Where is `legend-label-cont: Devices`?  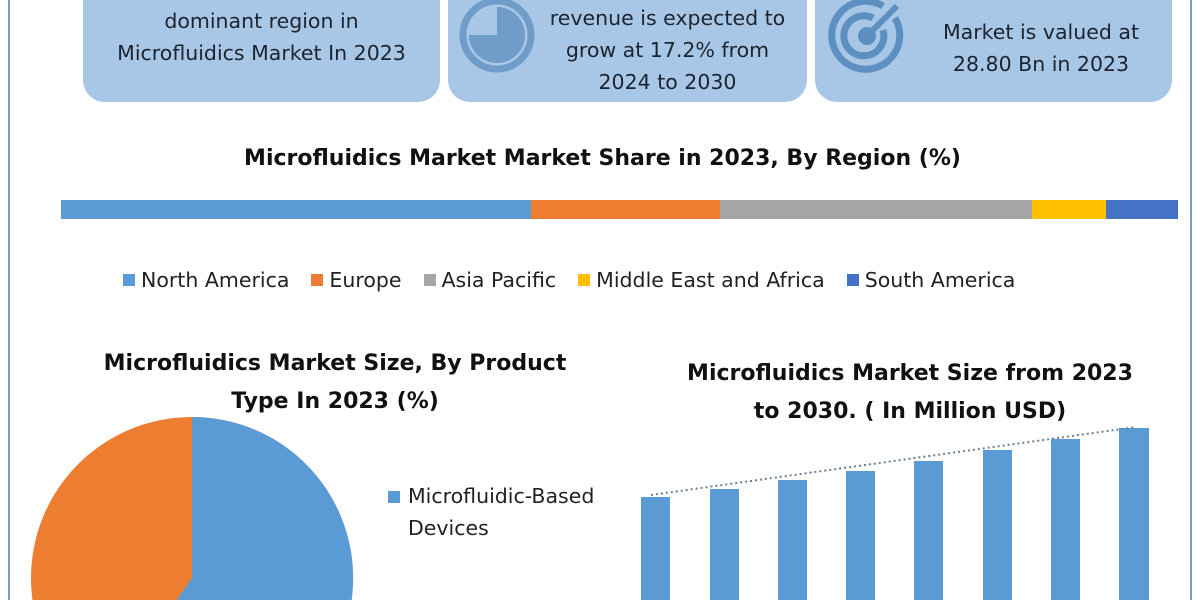
legend-label-cont: Devices is located at coordinates (448, 528).